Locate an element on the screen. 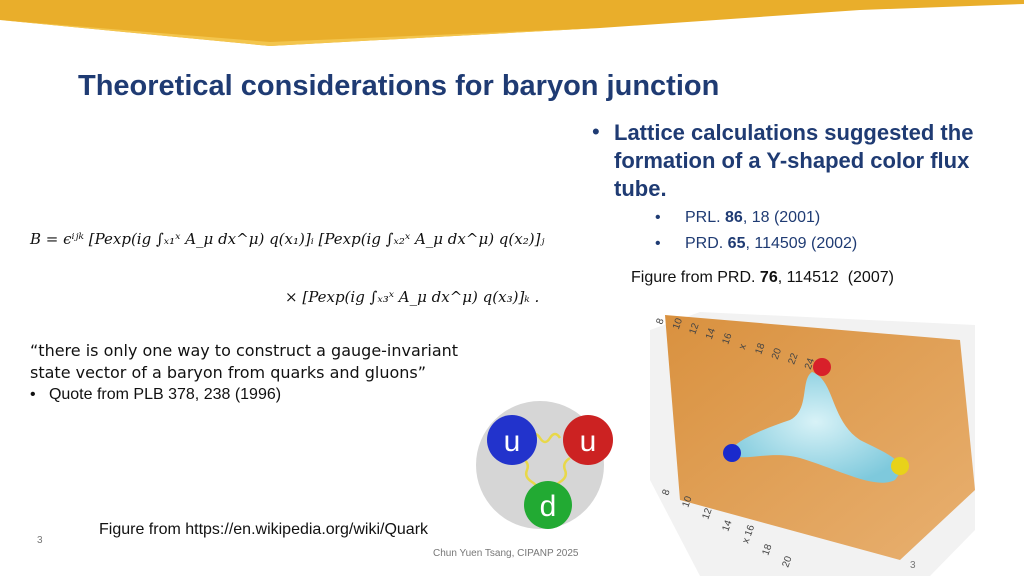 This screenshot has width=1024, height=576. slide-number: 3 is located at coordinates (40, 540).